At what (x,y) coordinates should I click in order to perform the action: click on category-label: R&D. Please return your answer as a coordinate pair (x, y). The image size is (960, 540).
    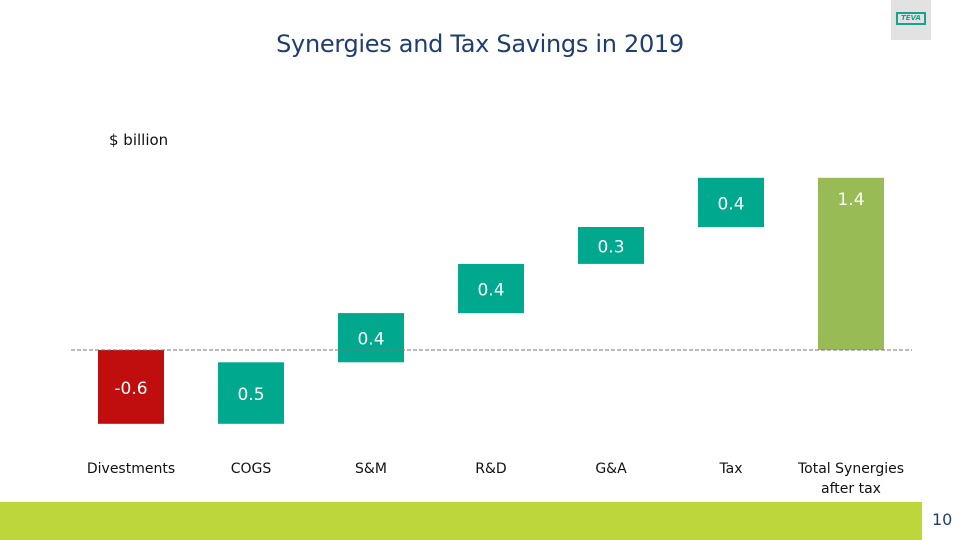
    Looking at the image, I should click on (490, 469).